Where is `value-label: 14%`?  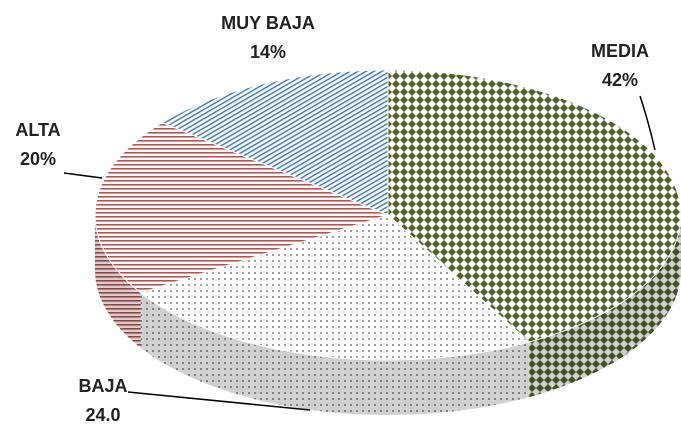 value-label: 14% is located at coordinates (268, 52).